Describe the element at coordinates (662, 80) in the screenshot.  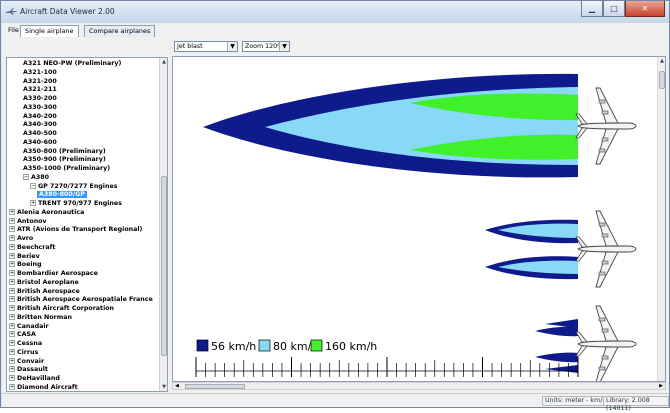
I see `canvas-scroll-thumb` at that location.